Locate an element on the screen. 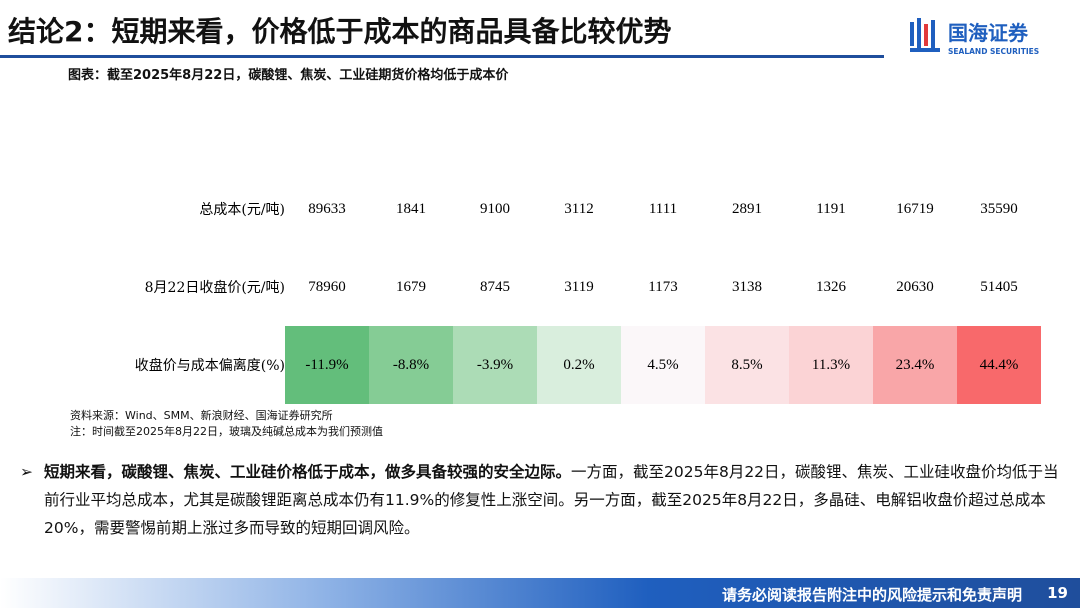 Image resolution: width=1080 pixels, height=608 pixels. table-cell: 3119 is located at coordinates (579, 286).